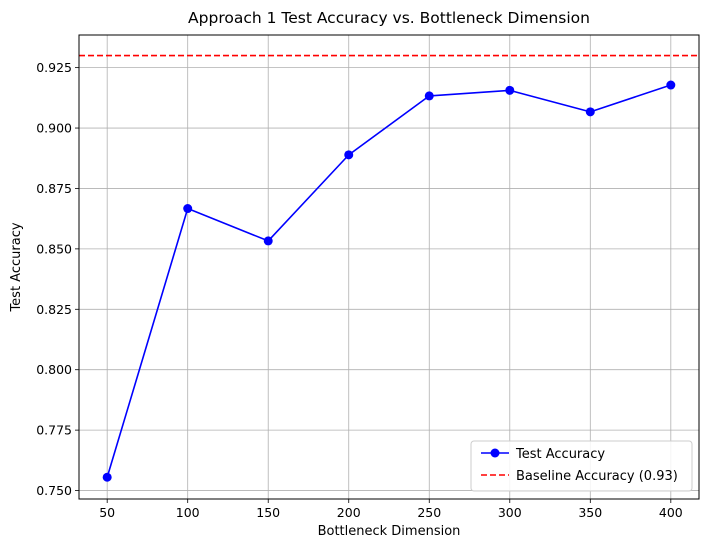 The height and width of the screenshot is (547, 708). I want to click on x-tick-label: 300, so click(510, 512).